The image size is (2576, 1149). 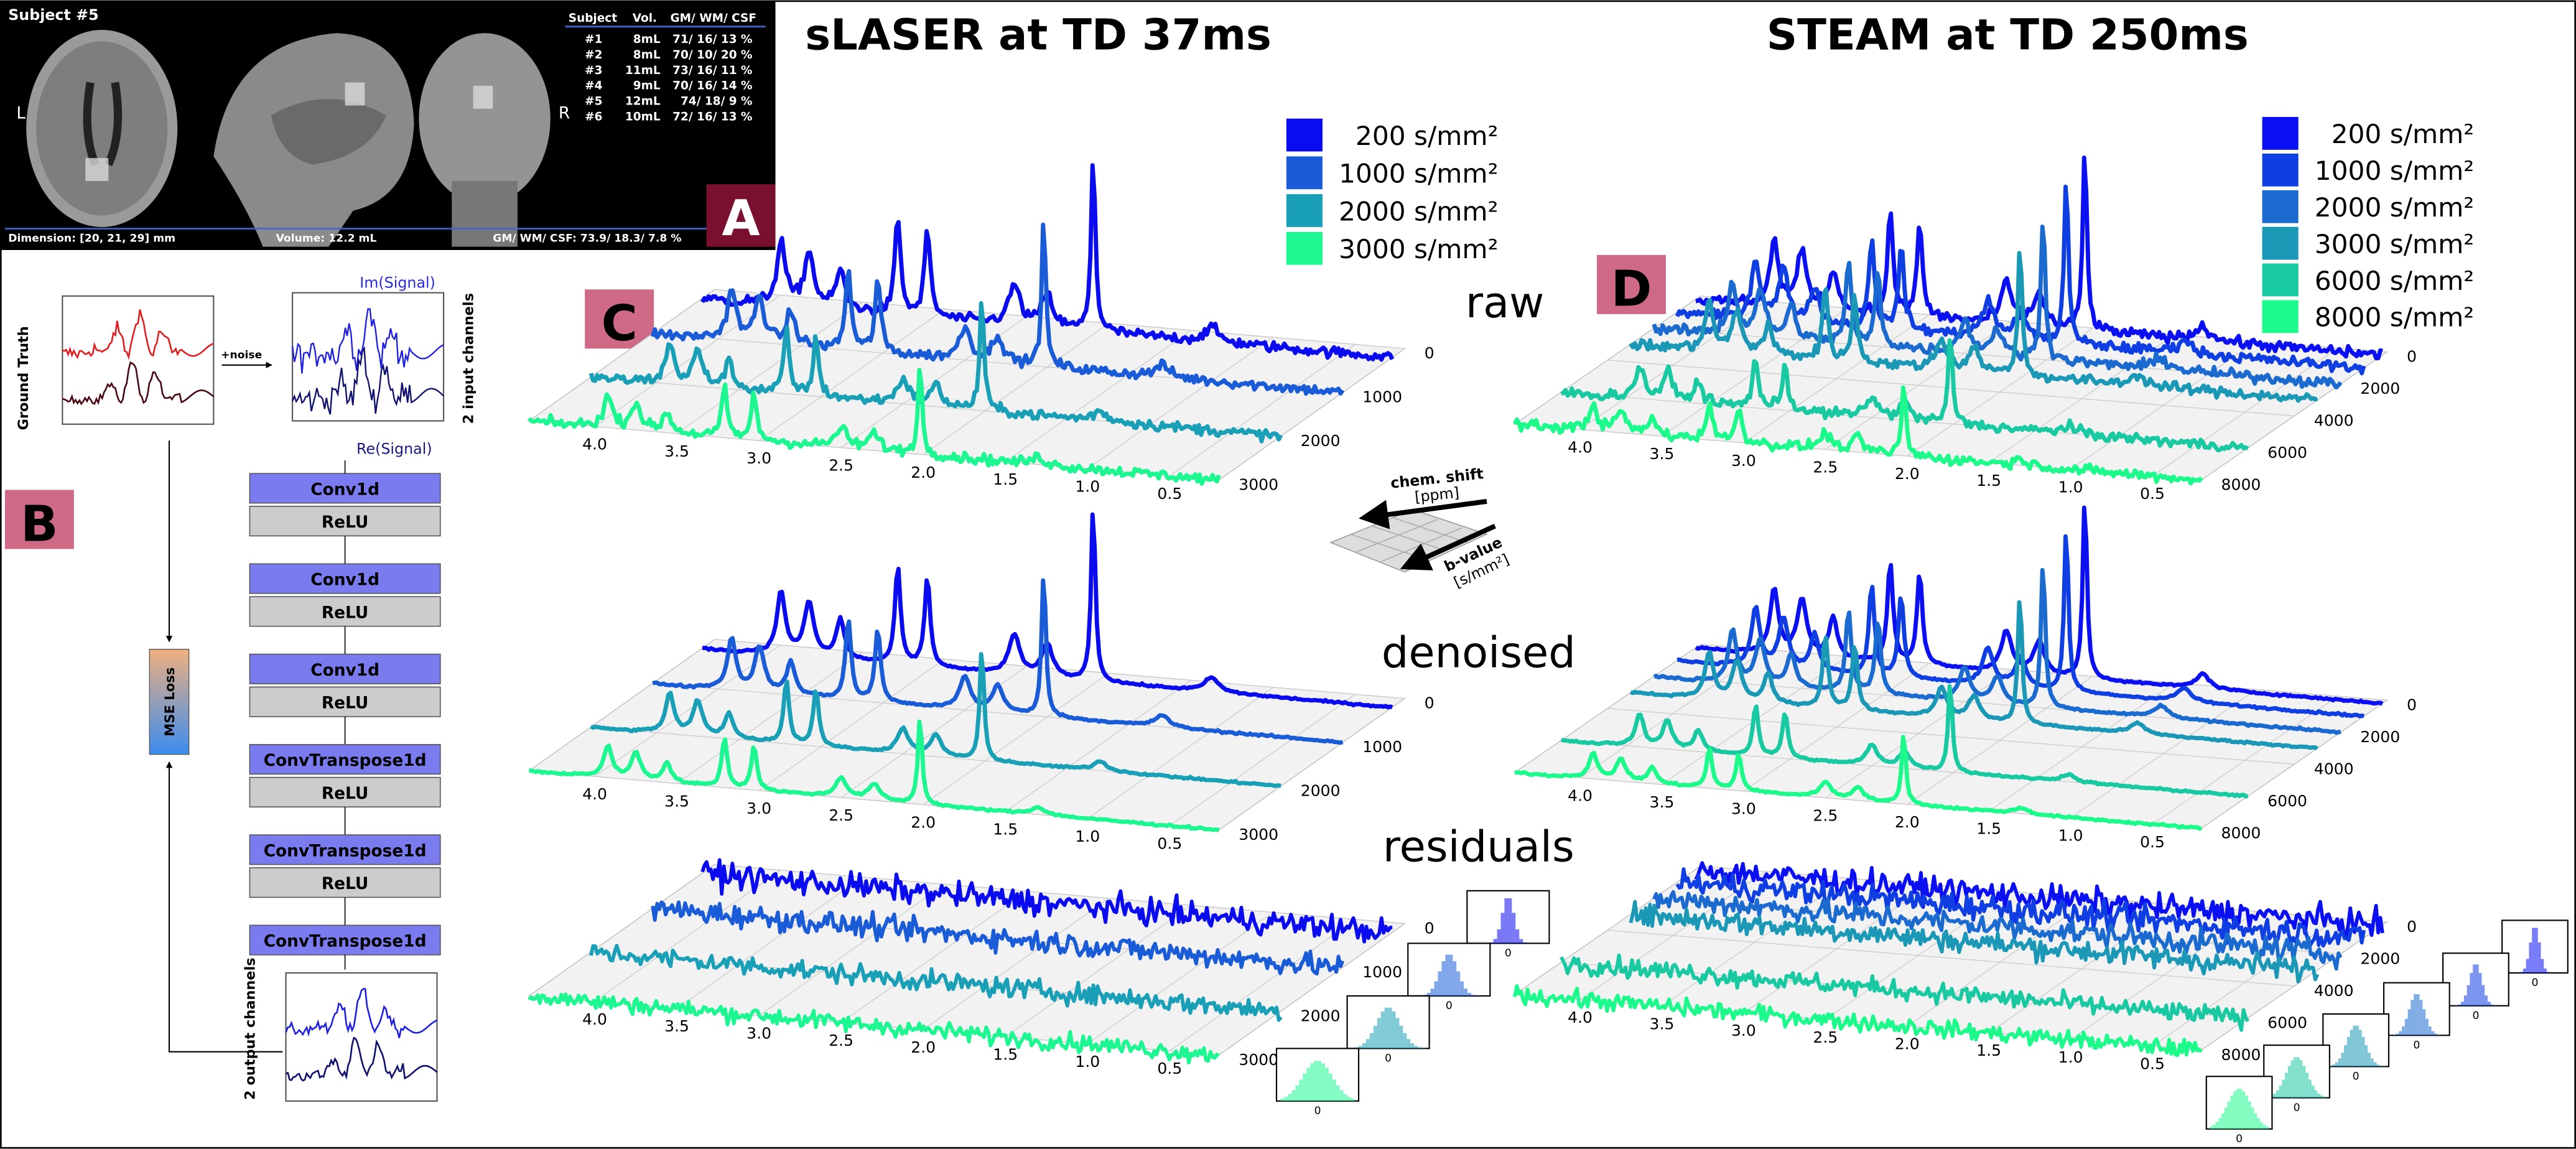 I want to click on b-tick-label: 3000, so click(x=1258, y=484).